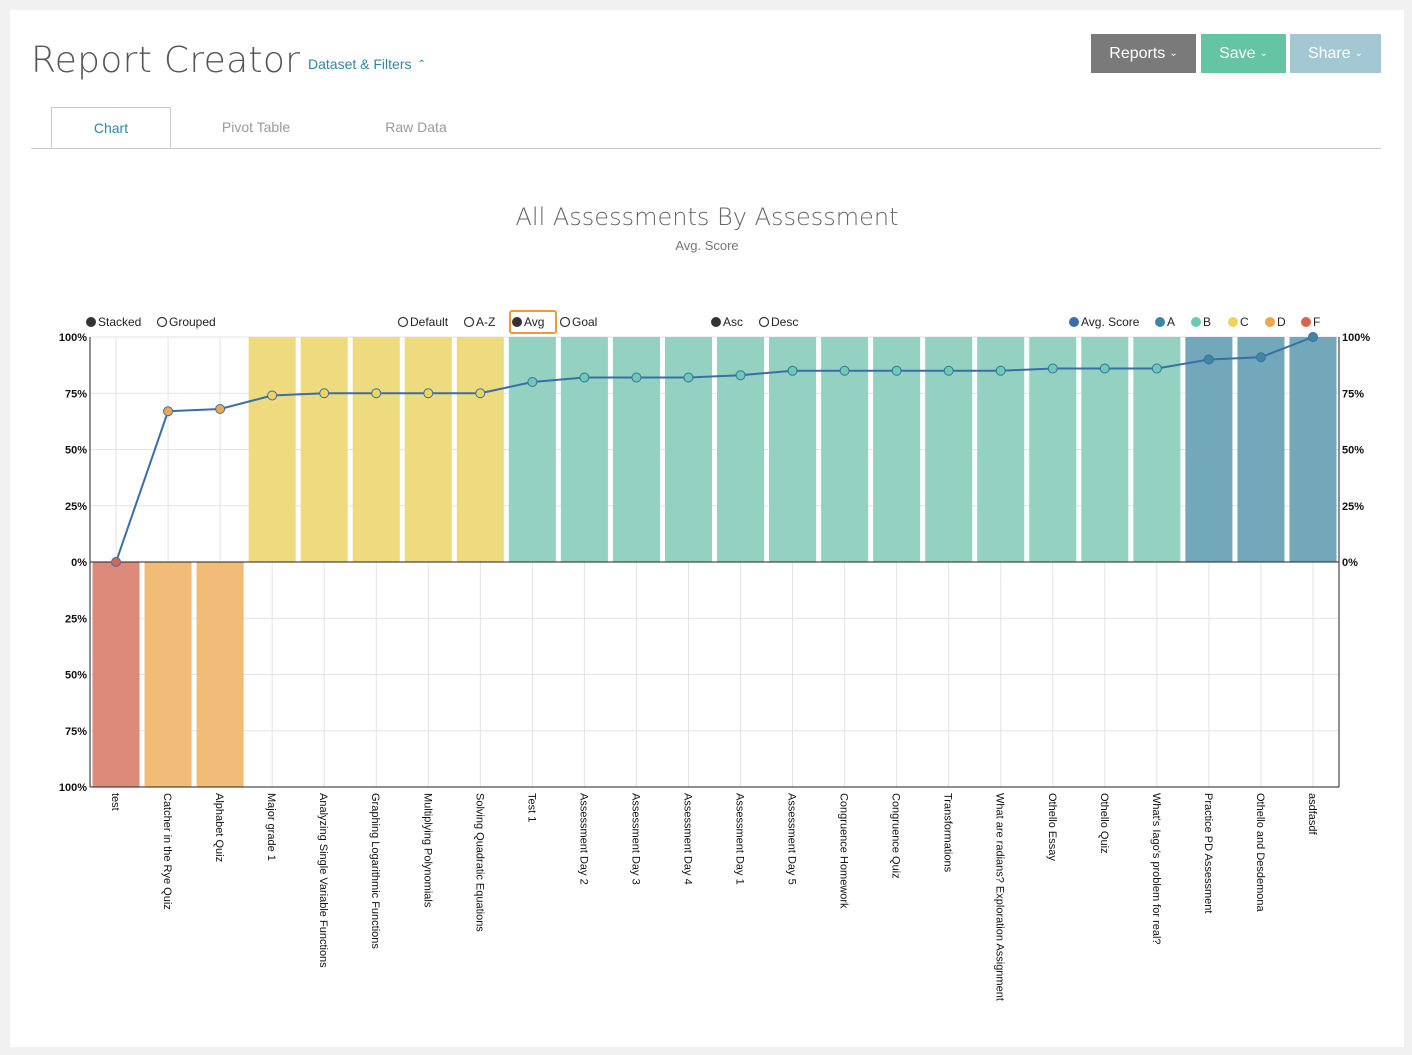  I want to click on radio-goal: Goal, so click(578, 322).